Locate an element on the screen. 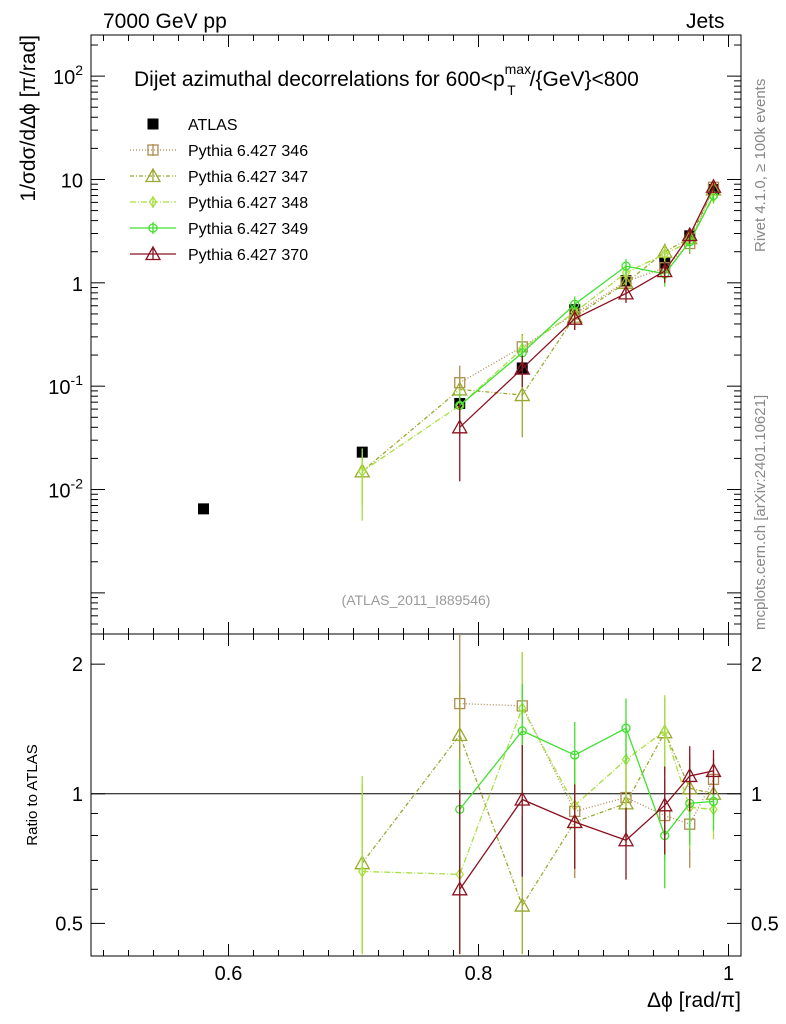 The width and height of the screenshot is (786, 1024). legend-label: Pythia 6.427 348 is located at coordinates (248, 203).